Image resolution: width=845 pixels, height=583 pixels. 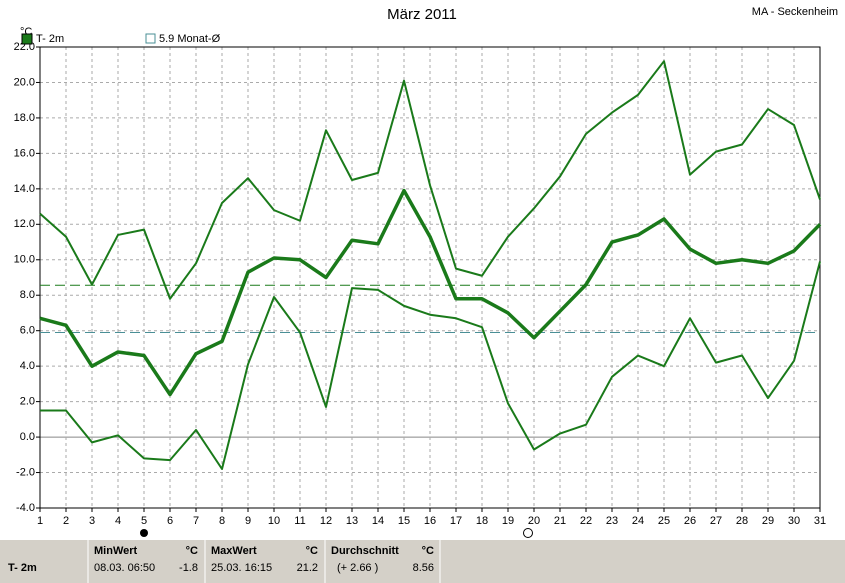 What do you see at coordinates (482, 521) in the screenshot?
I see `x-tick-label: 18` at bounding box center [482, 521].